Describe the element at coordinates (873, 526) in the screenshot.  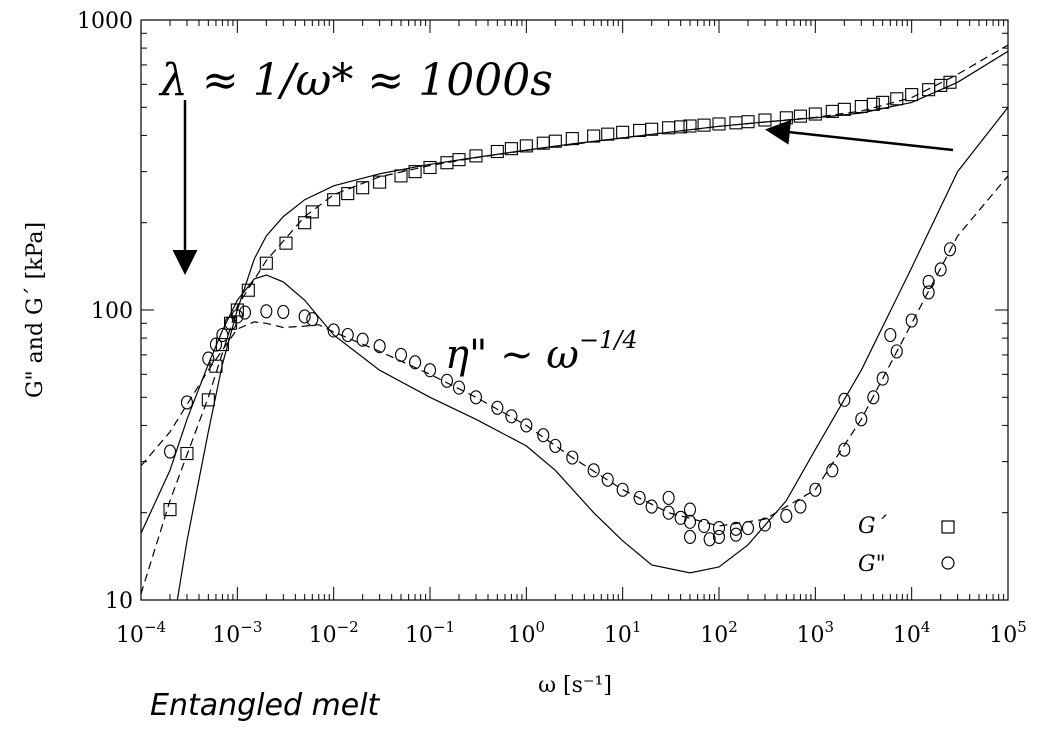
I see `legend-label-g-prime: G´` at that location.